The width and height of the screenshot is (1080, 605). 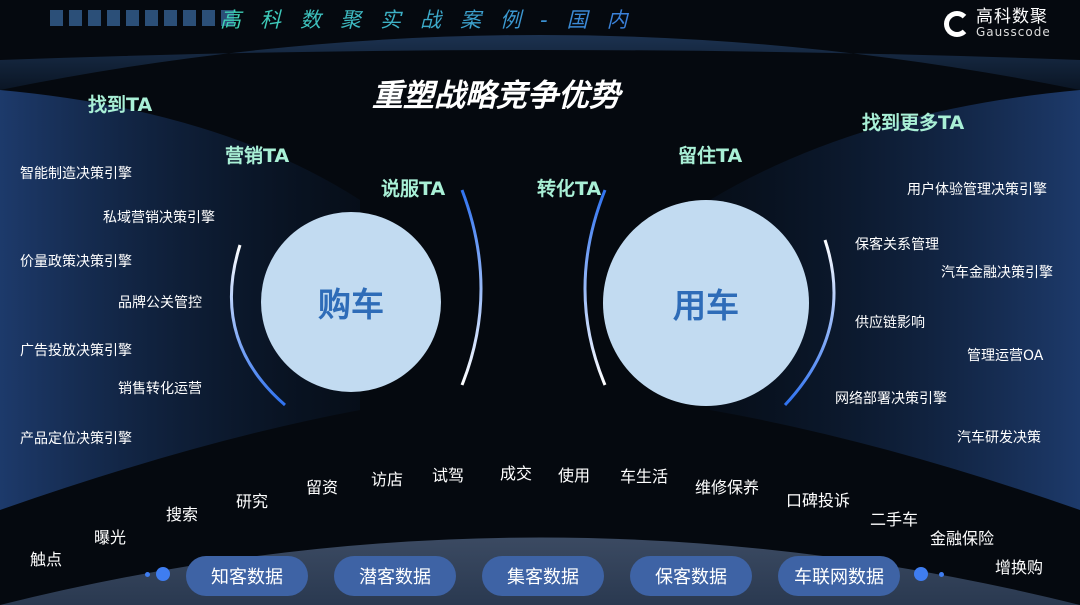 I want to click on right-engine: 保客关系管理, so click(x=897, y=245).